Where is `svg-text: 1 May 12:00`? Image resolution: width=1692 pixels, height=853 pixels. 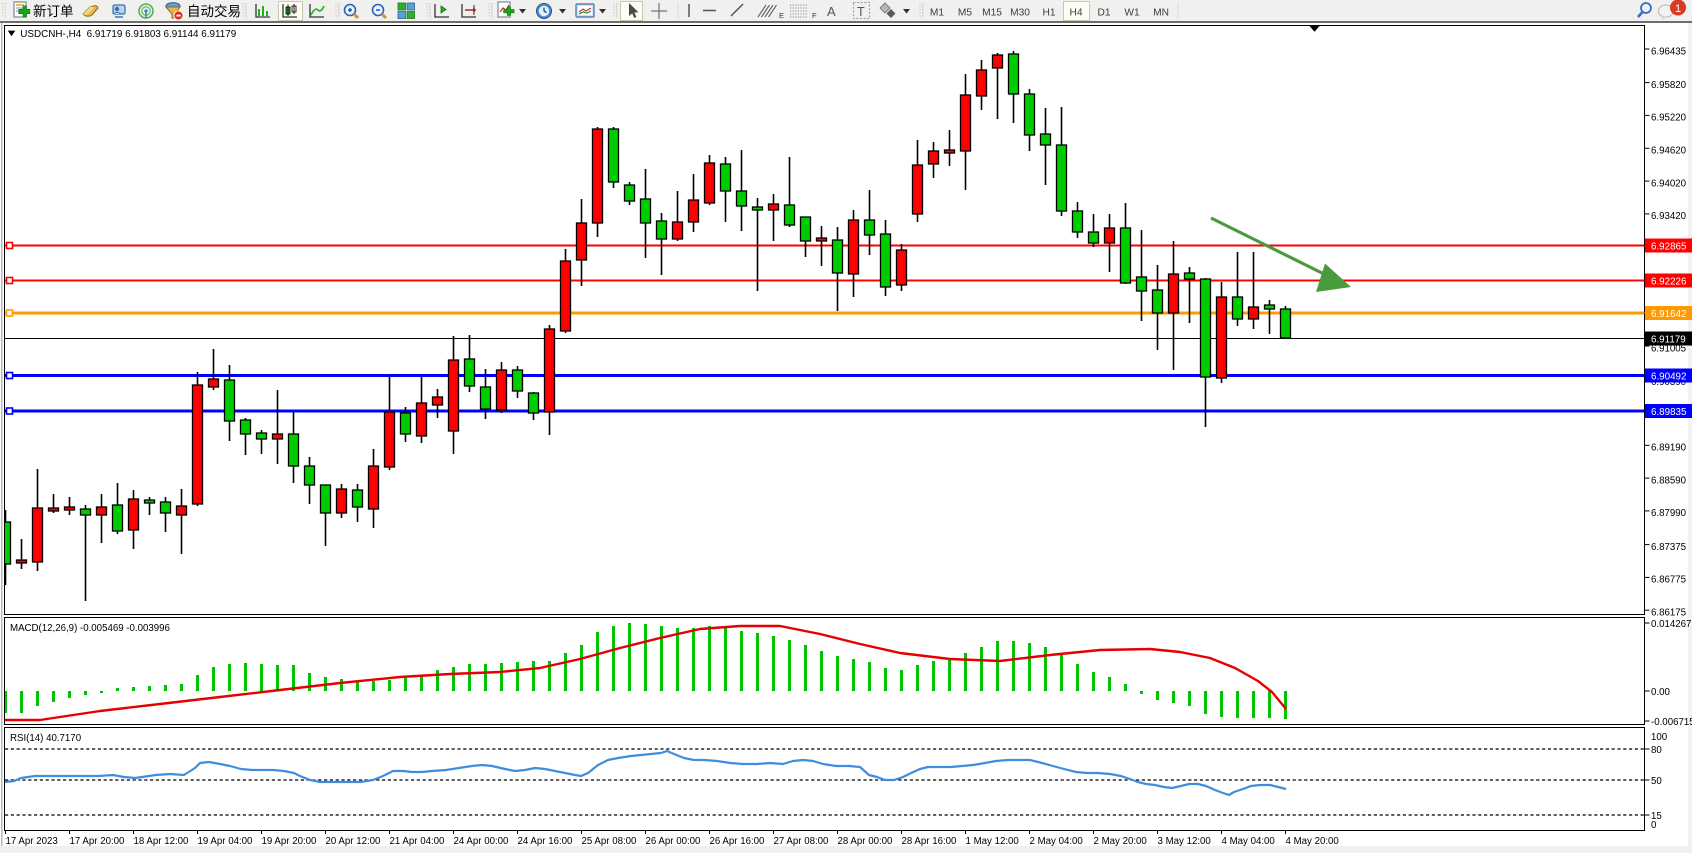 svg-text: 1 May 12:00 is located at coordinates (993, 841).